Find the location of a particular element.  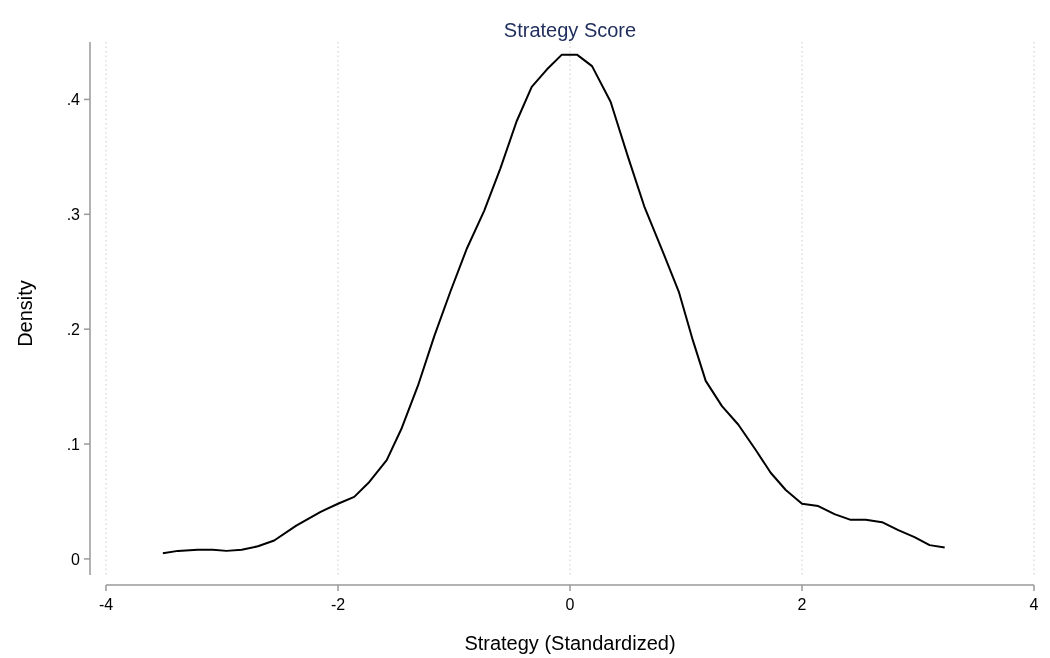

x-tick-label: 2 is located at coordinates (802, 604).